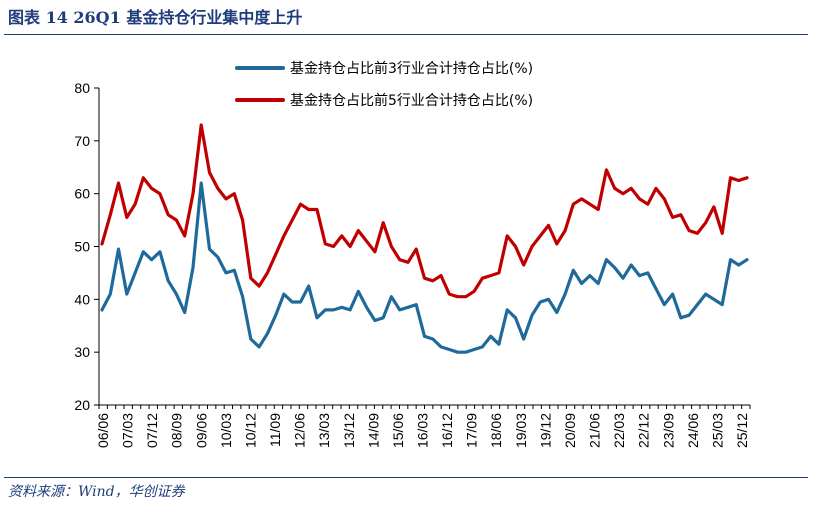 The height and width of the screenshot is (508, 814). Describe the element at coordinates (384, 84) in the screenshot. I see `chart-legend: 基金持仓占比前3行业合计持仓占比(%) 基金持仓占比前5行业合计持仓占比(%)` at that location.